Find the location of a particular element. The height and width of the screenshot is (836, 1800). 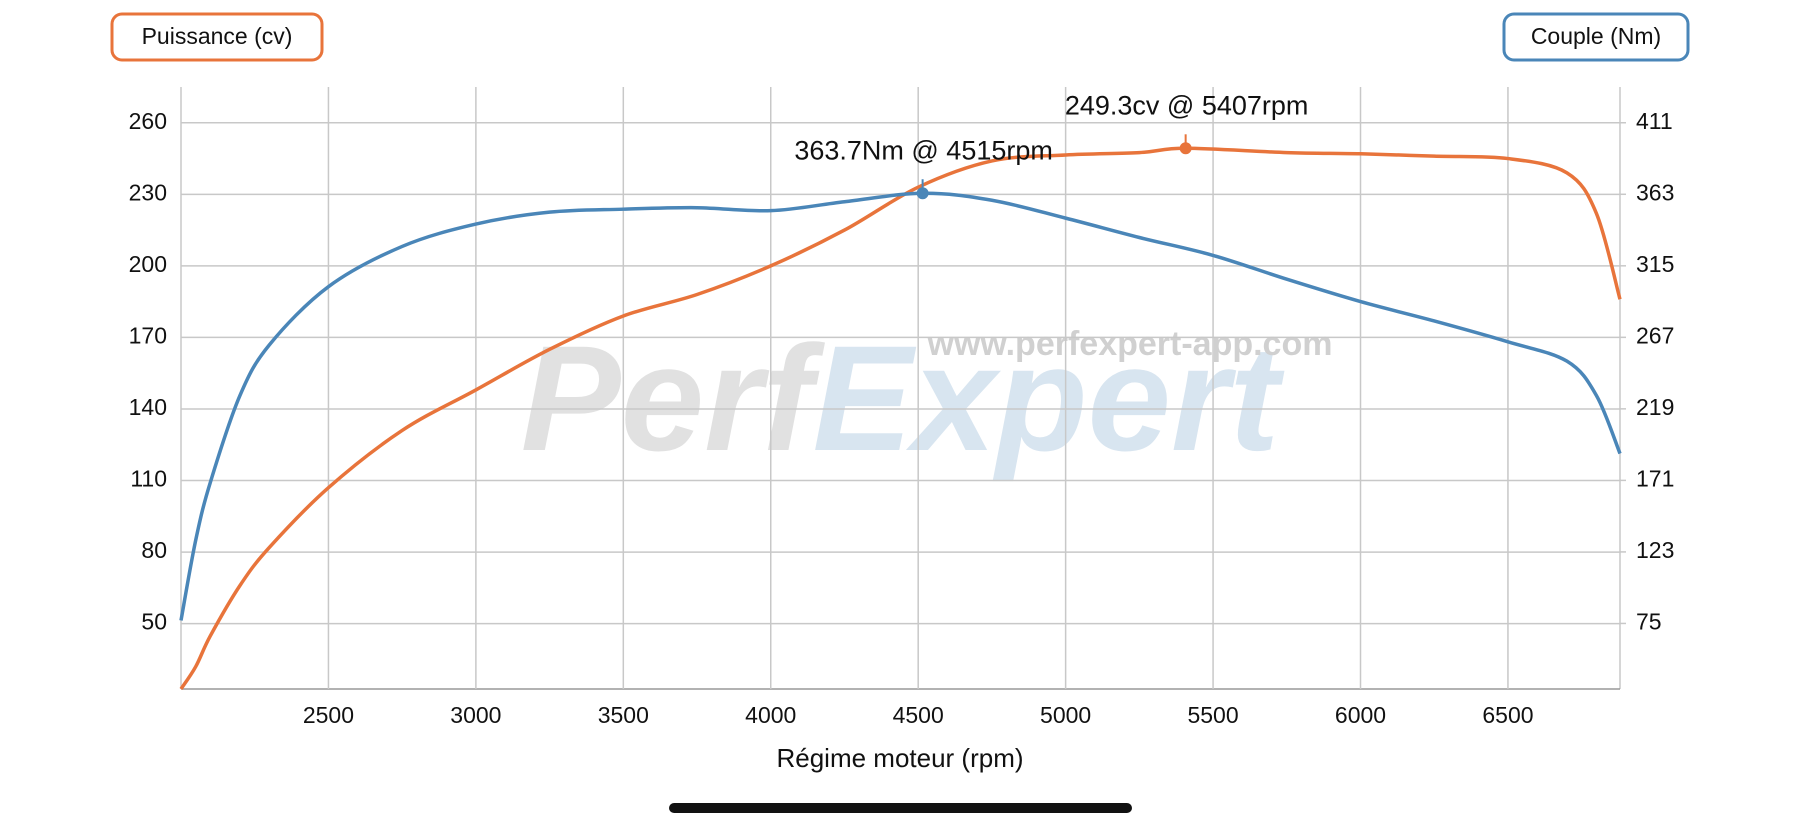

y-tick-label: 80 is located at coordinates (154, 550).